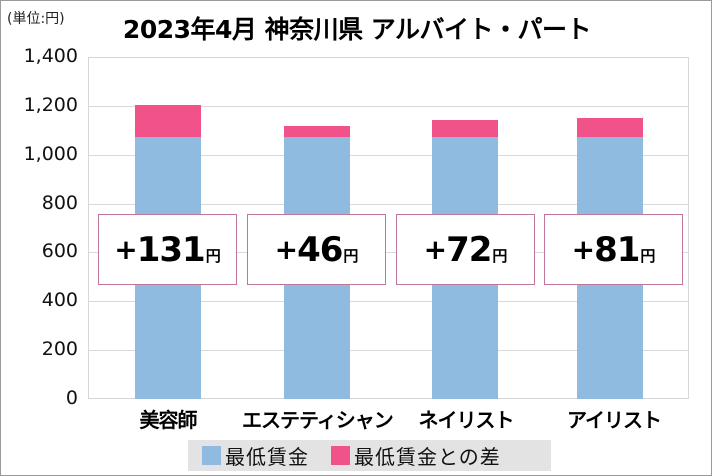  What do you see at coordinates (357, 29) in the screenshot?
I see `chart-title: 2023年4月 神奈川県 アルバイト・パート` at bounding box center [357, 29].